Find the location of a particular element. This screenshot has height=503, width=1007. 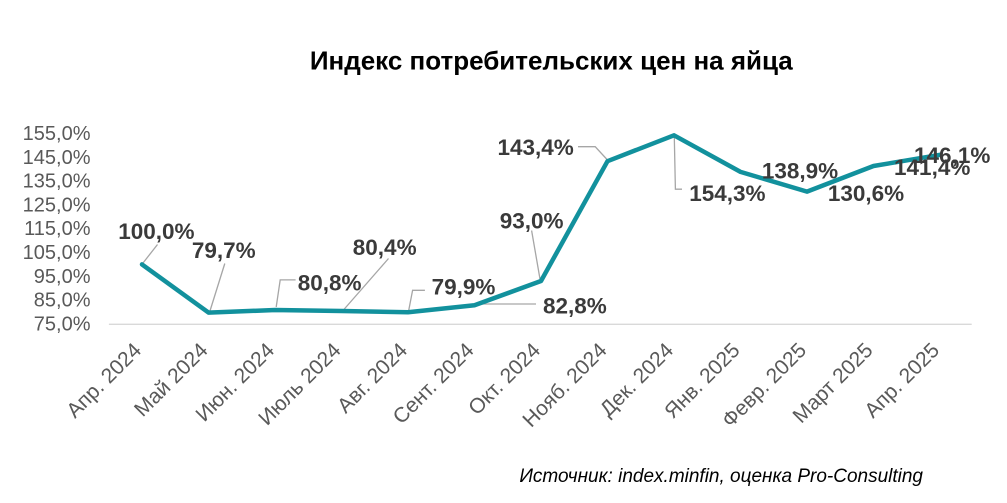

svg-text: 95,0% is located at coordinates (62, 277).